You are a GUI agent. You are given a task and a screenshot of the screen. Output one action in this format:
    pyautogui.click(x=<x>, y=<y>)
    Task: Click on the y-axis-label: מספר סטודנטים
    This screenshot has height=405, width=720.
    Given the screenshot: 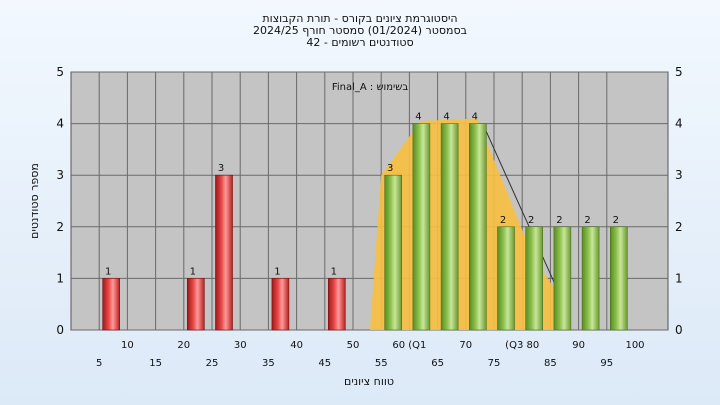 What is the action you would take?
    pyautogui.click(x=34, y=201)
    